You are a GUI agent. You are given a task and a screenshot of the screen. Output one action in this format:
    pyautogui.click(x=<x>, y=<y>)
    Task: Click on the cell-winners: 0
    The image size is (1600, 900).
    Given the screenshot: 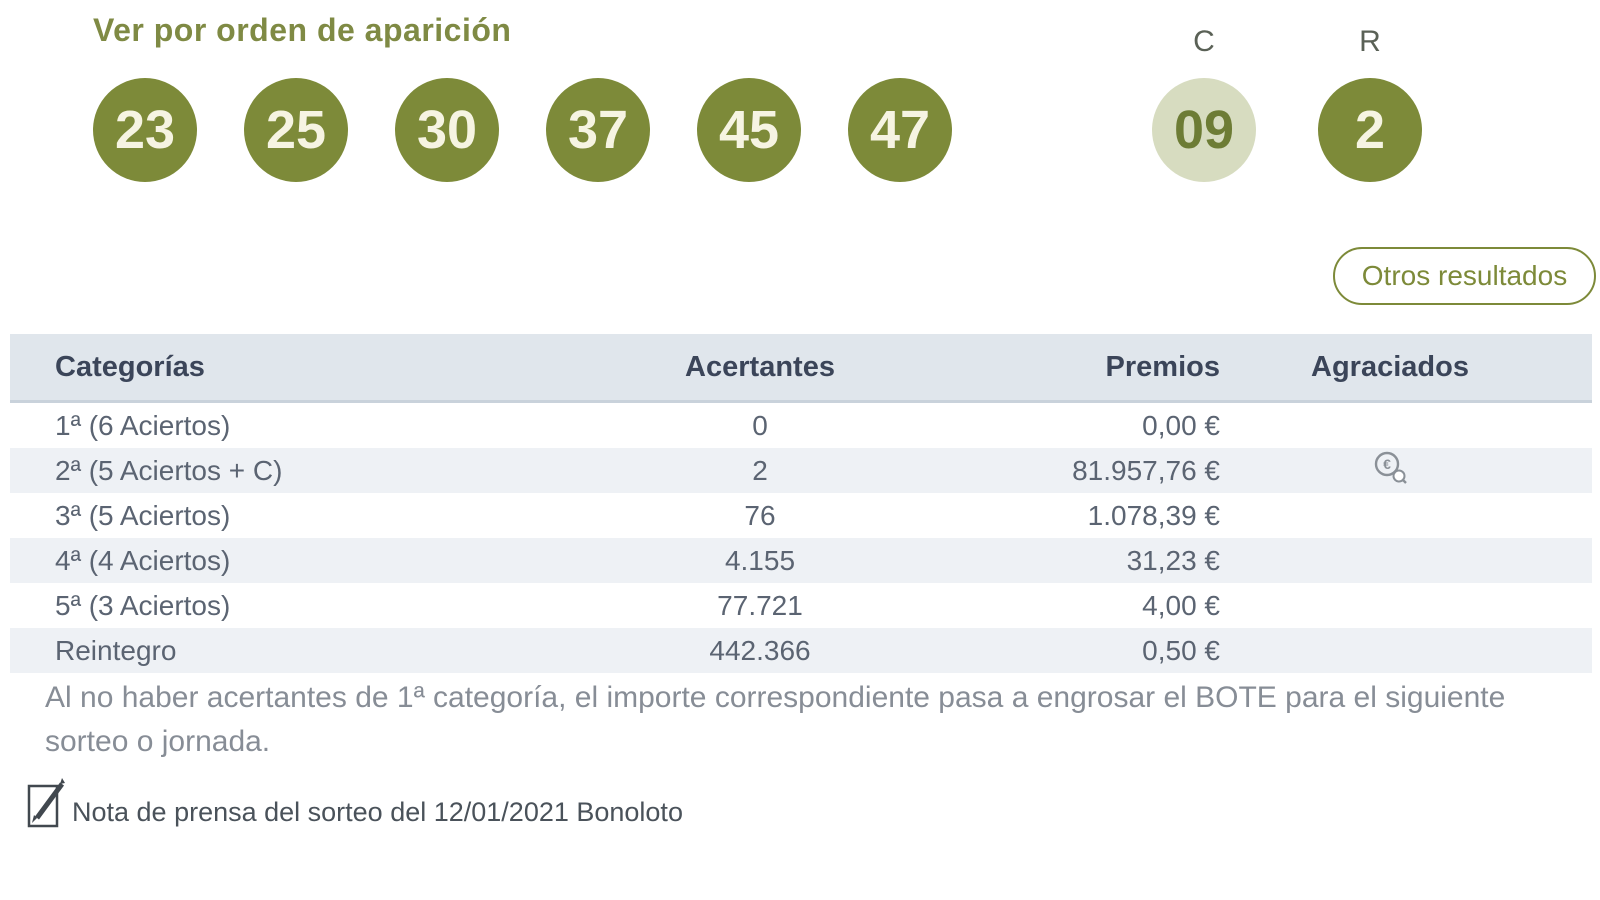 What is the action you would take?
    pyautogui.click(x=760, y=425)
    